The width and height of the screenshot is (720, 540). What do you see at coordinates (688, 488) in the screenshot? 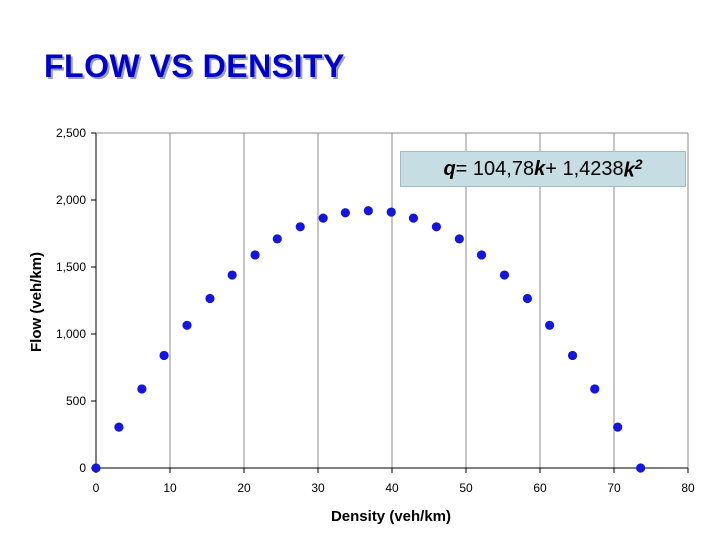
I see `x-tick-label: 80` at bounding box center [688, 488].